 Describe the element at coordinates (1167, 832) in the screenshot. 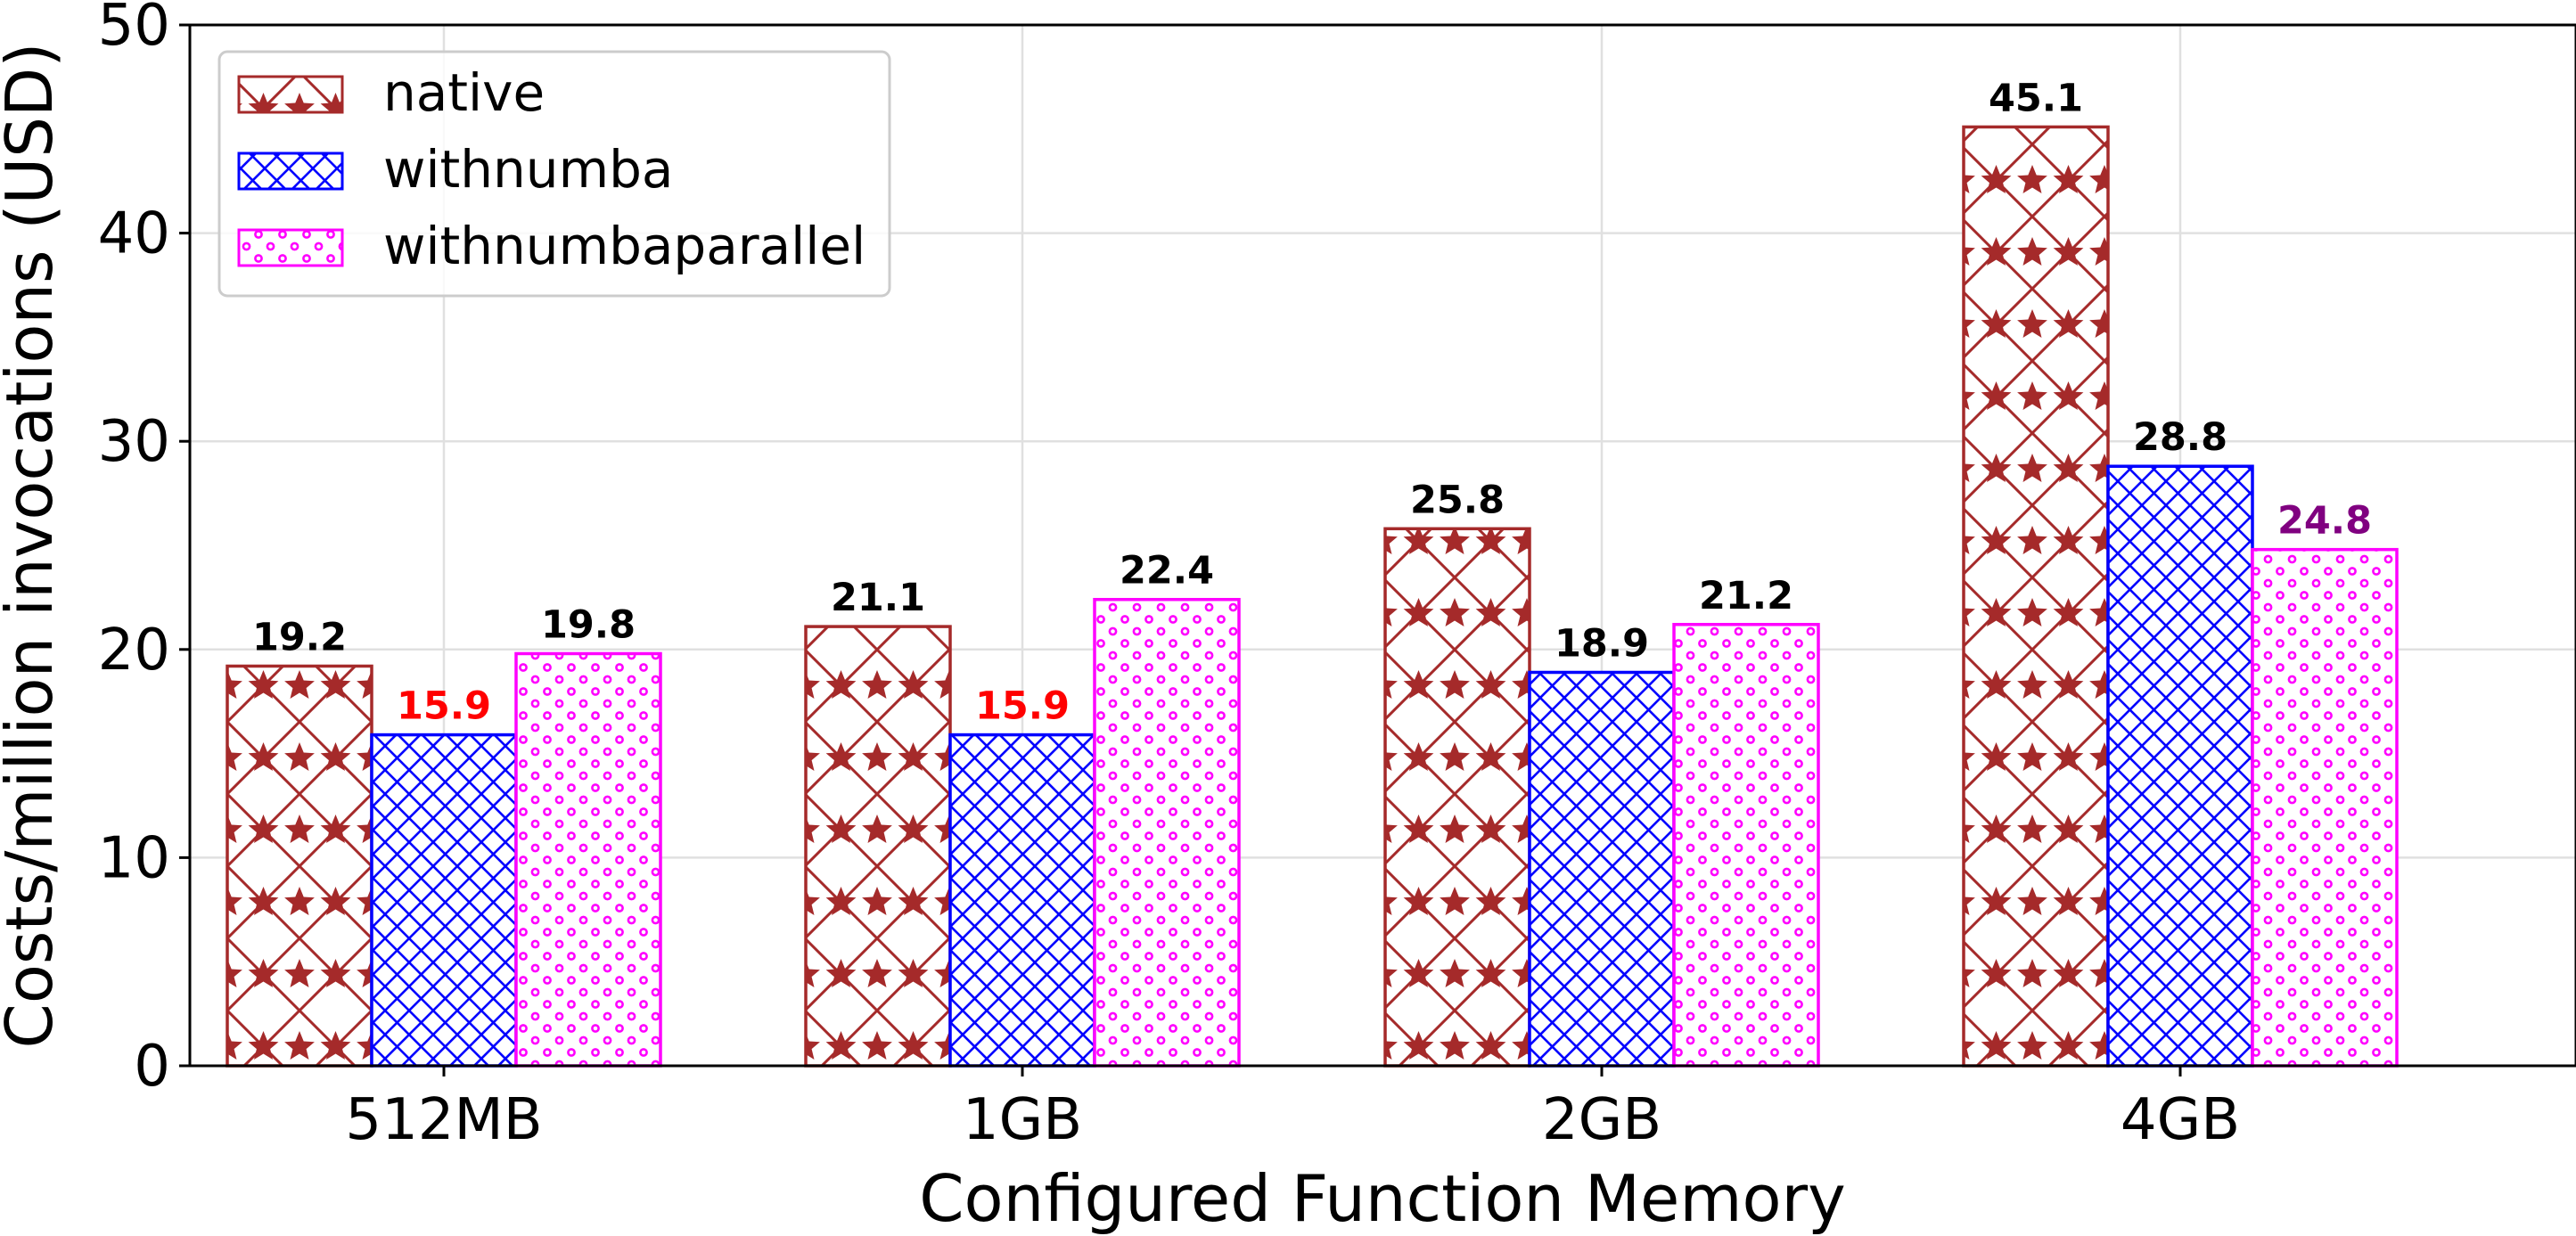

I see `bar-withnumbaparallel-1GB` at that location.